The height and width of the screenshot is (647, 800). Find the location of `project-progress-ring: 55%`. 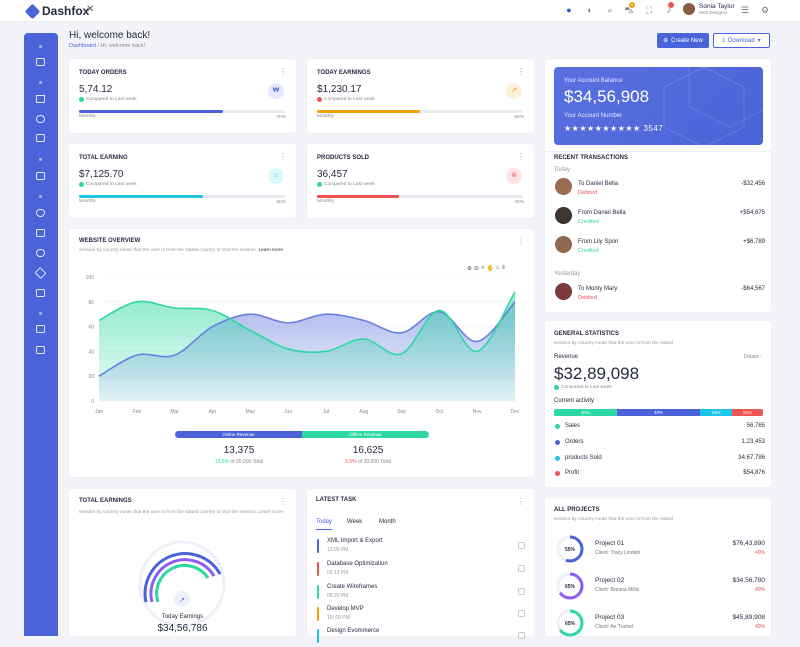

project-progress-ring: 55% is located at coordinates (570, 549).